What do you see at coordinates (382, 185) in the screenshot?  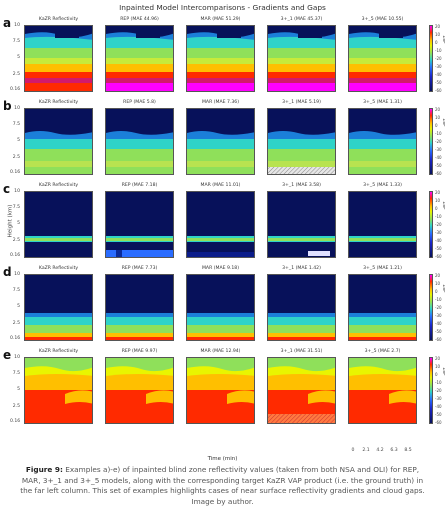 I see `panel-title: 3+_5 (MAE 1.33)` at bounding box center [382, 185].